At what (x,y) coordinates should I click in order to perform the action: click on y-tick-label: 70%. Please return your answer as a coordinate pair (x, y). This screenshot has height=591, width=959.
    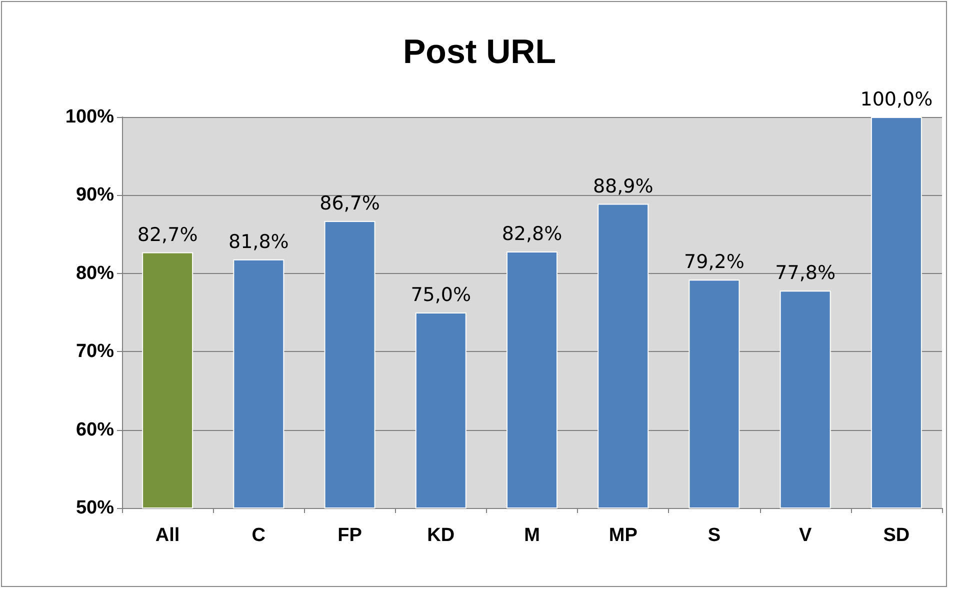
    Looking at the image, I should click on (95, 351).